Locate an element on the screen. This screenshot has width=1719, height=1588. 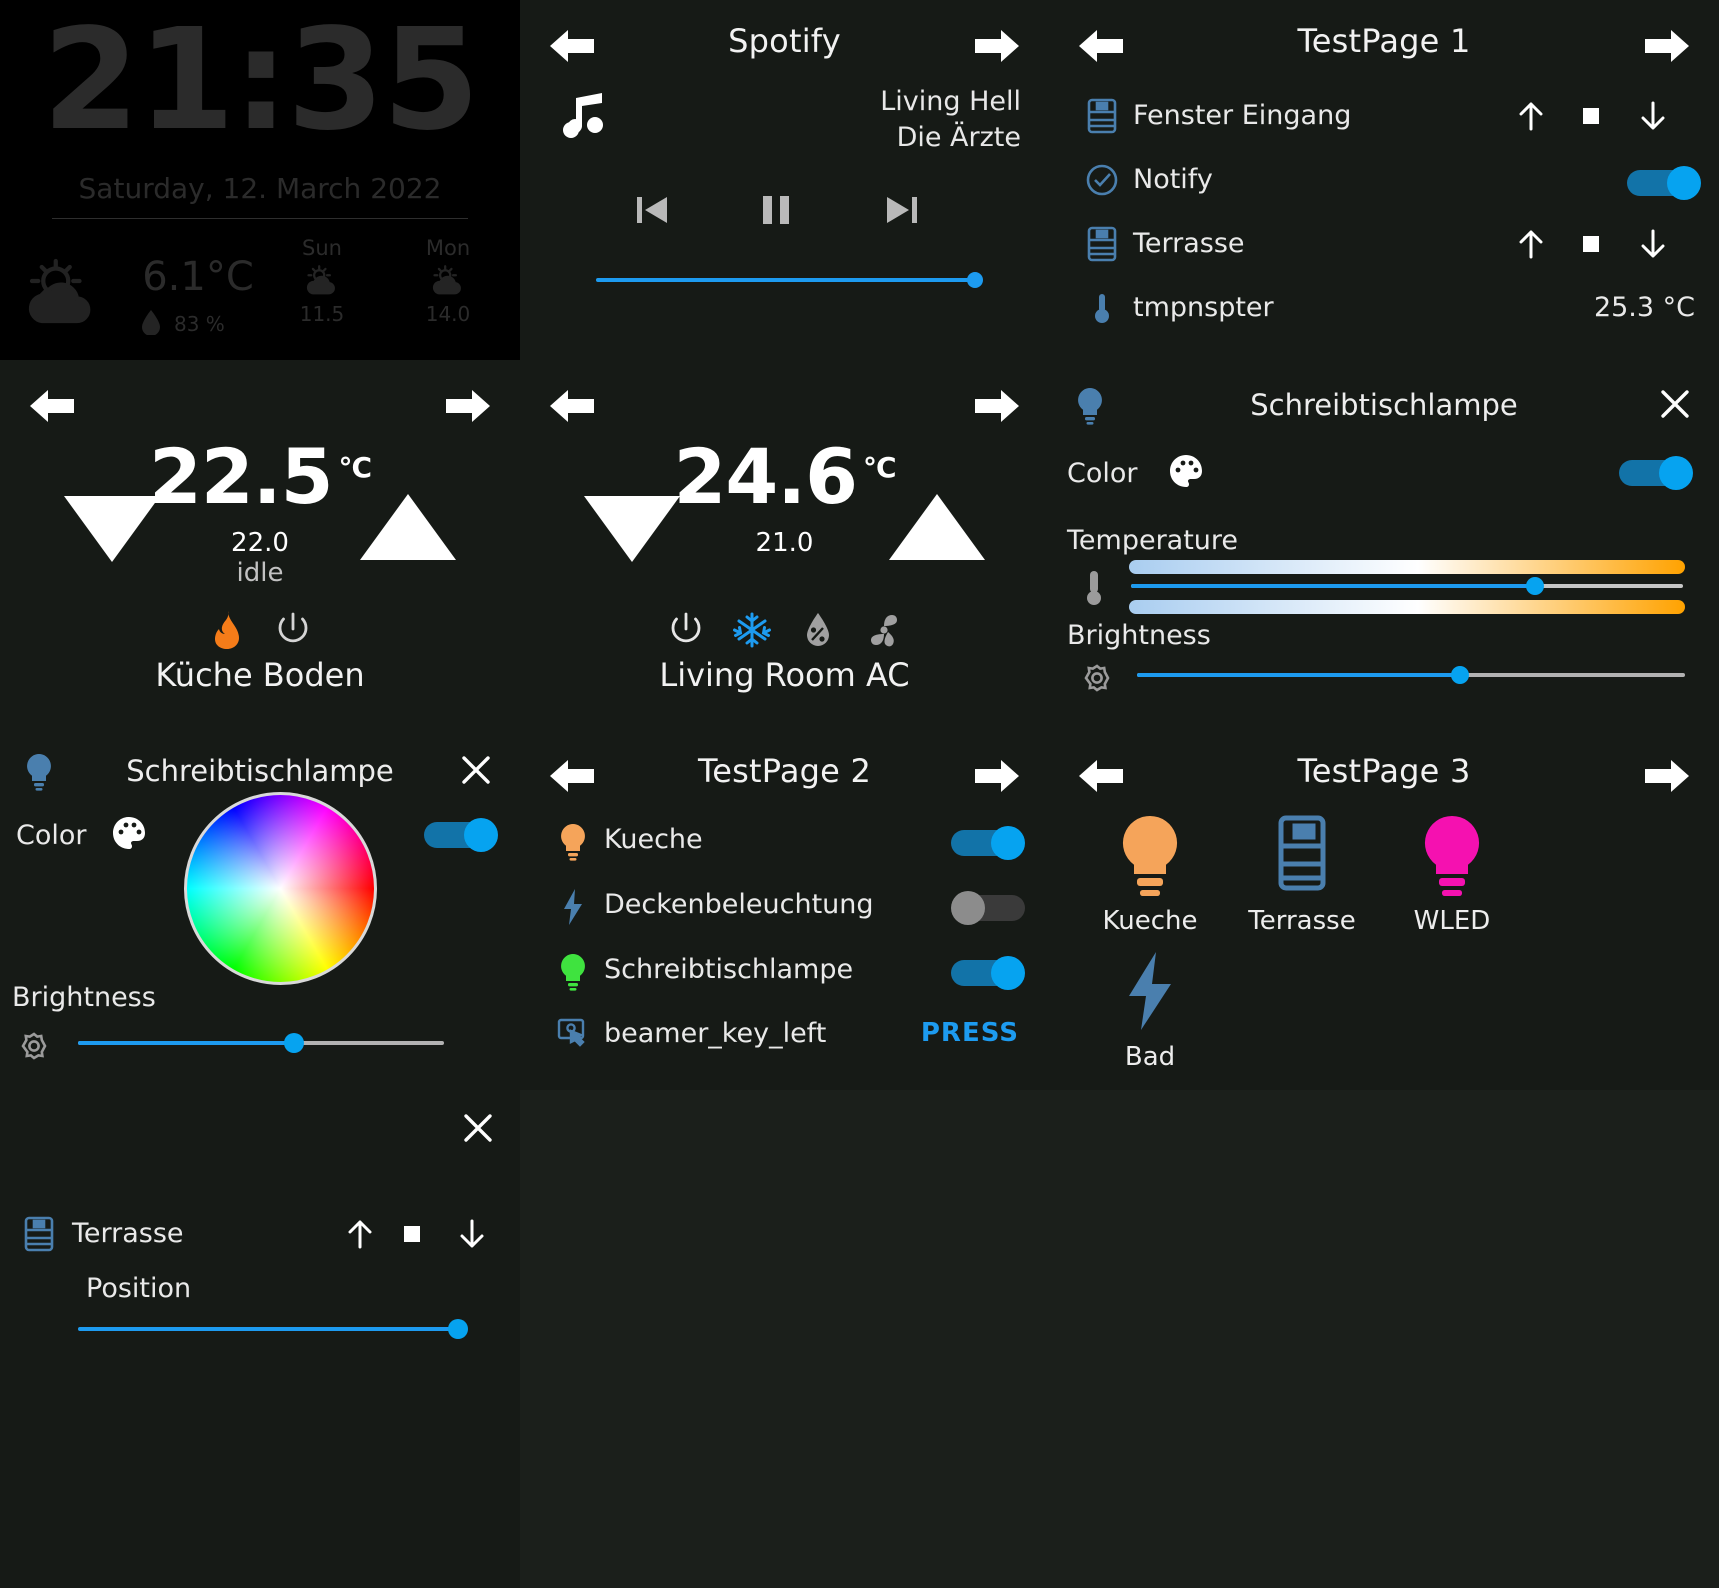
list-item: Deckenbeleuchtung is located at coordinates (784, 905).